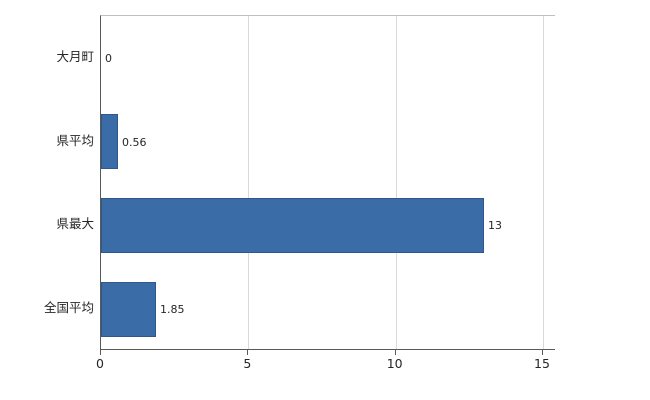 The image size is (650, 400). I want to click on x-tick-label: 10, so click(394, 363).